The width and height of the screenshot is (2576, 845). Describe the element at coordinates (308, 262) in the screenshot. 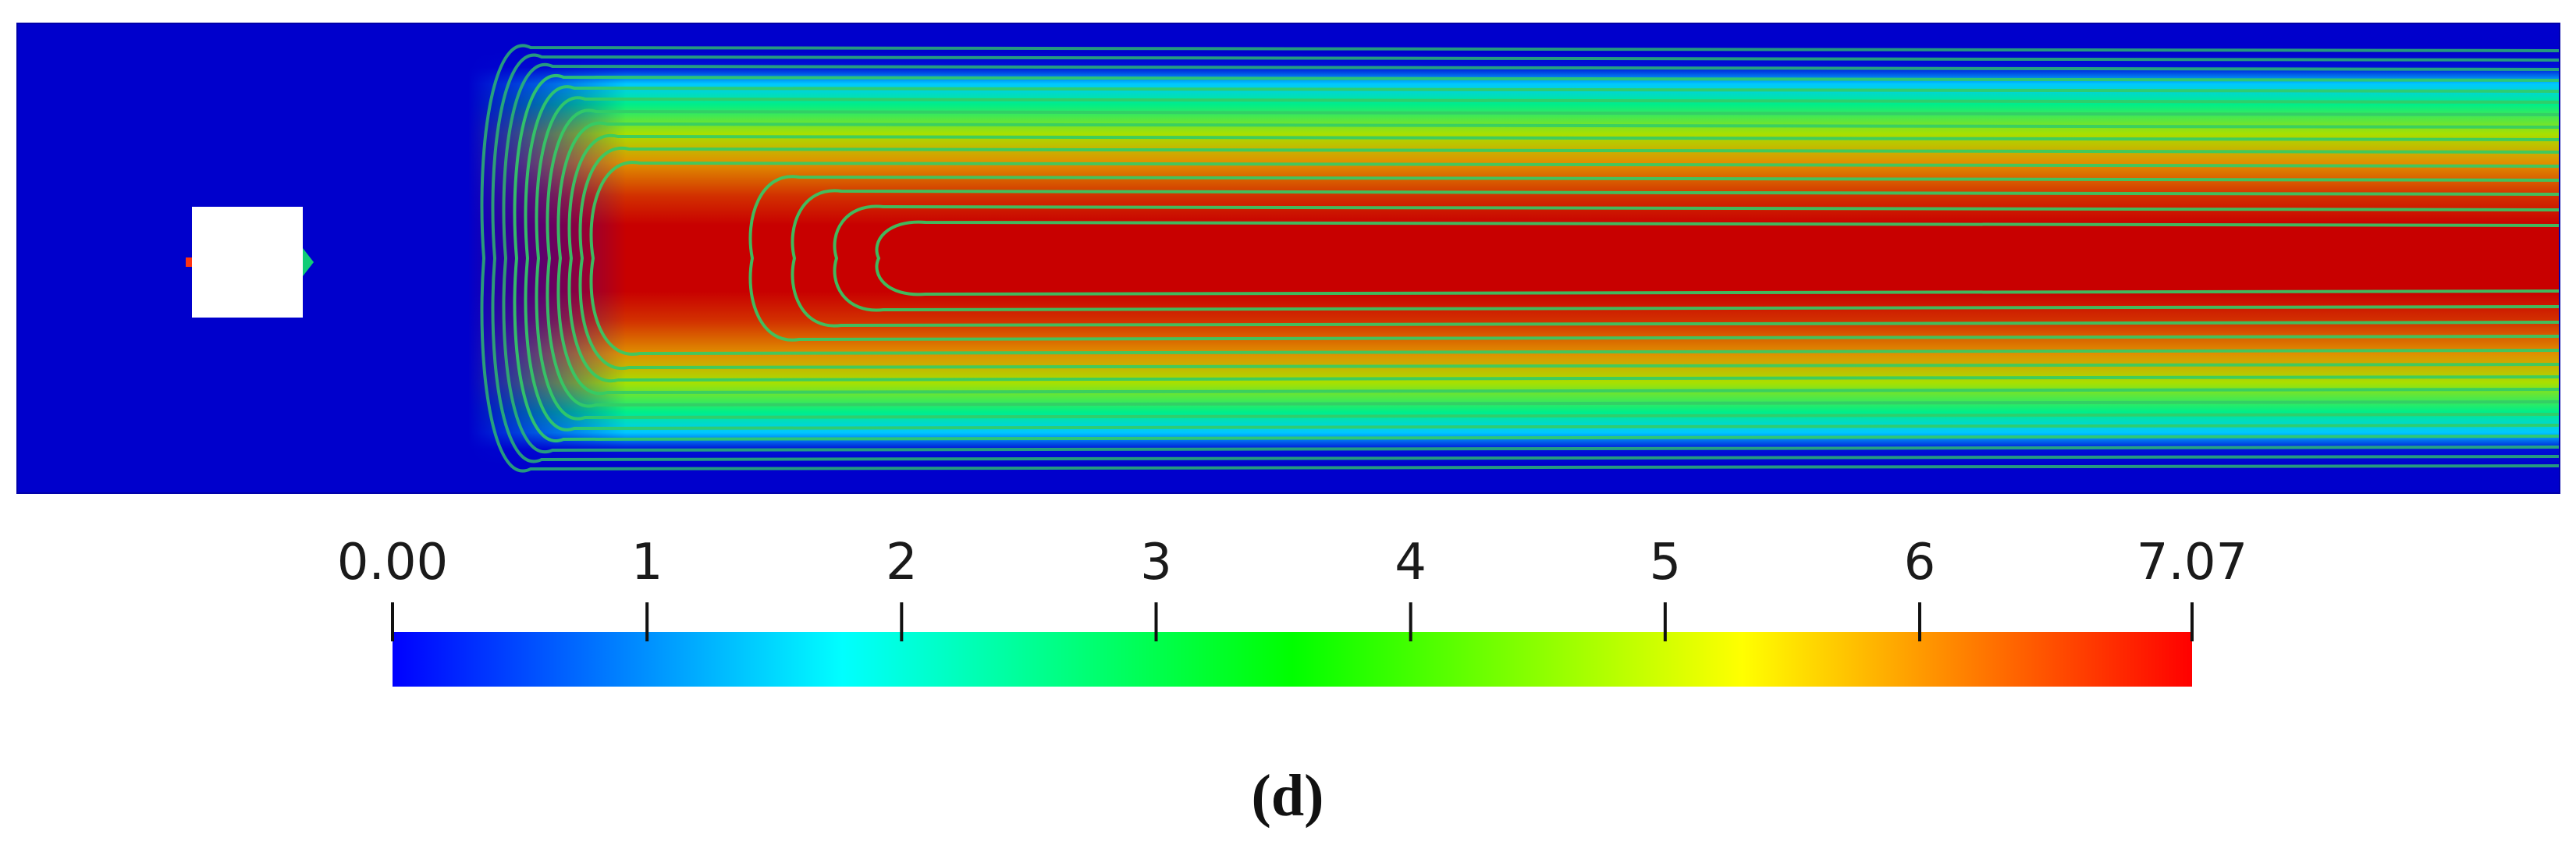

I see `obstacle-trailing-mark` at that location.